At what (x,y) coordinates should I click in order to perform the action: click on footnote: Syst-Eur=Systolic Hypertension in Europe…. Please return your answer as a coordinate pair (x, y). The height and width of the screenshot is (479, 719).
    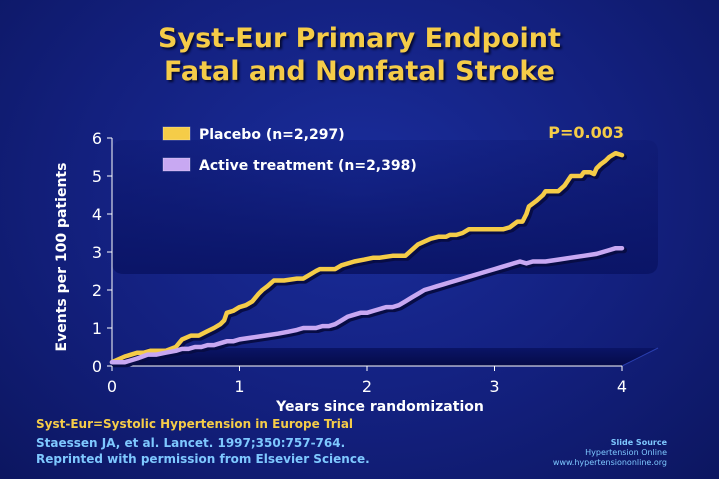
    Looking at the image, I should click on (195, 424).